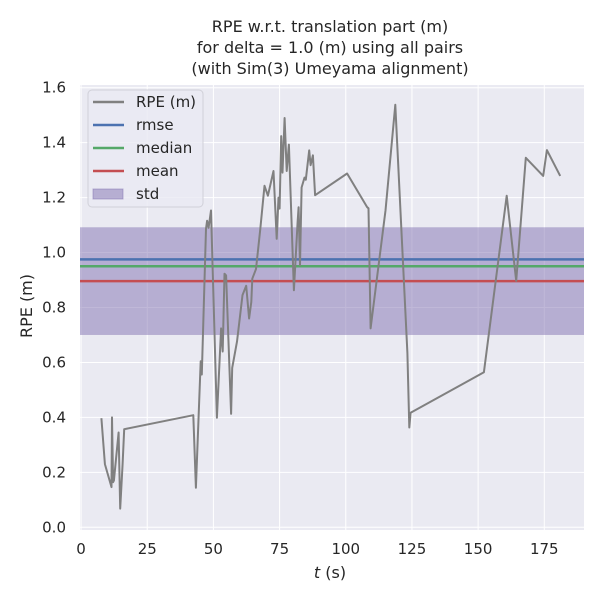 The width and height of the screenshot is (600, 604). I want to click on x-tick-label: 100, so click(345, 549).